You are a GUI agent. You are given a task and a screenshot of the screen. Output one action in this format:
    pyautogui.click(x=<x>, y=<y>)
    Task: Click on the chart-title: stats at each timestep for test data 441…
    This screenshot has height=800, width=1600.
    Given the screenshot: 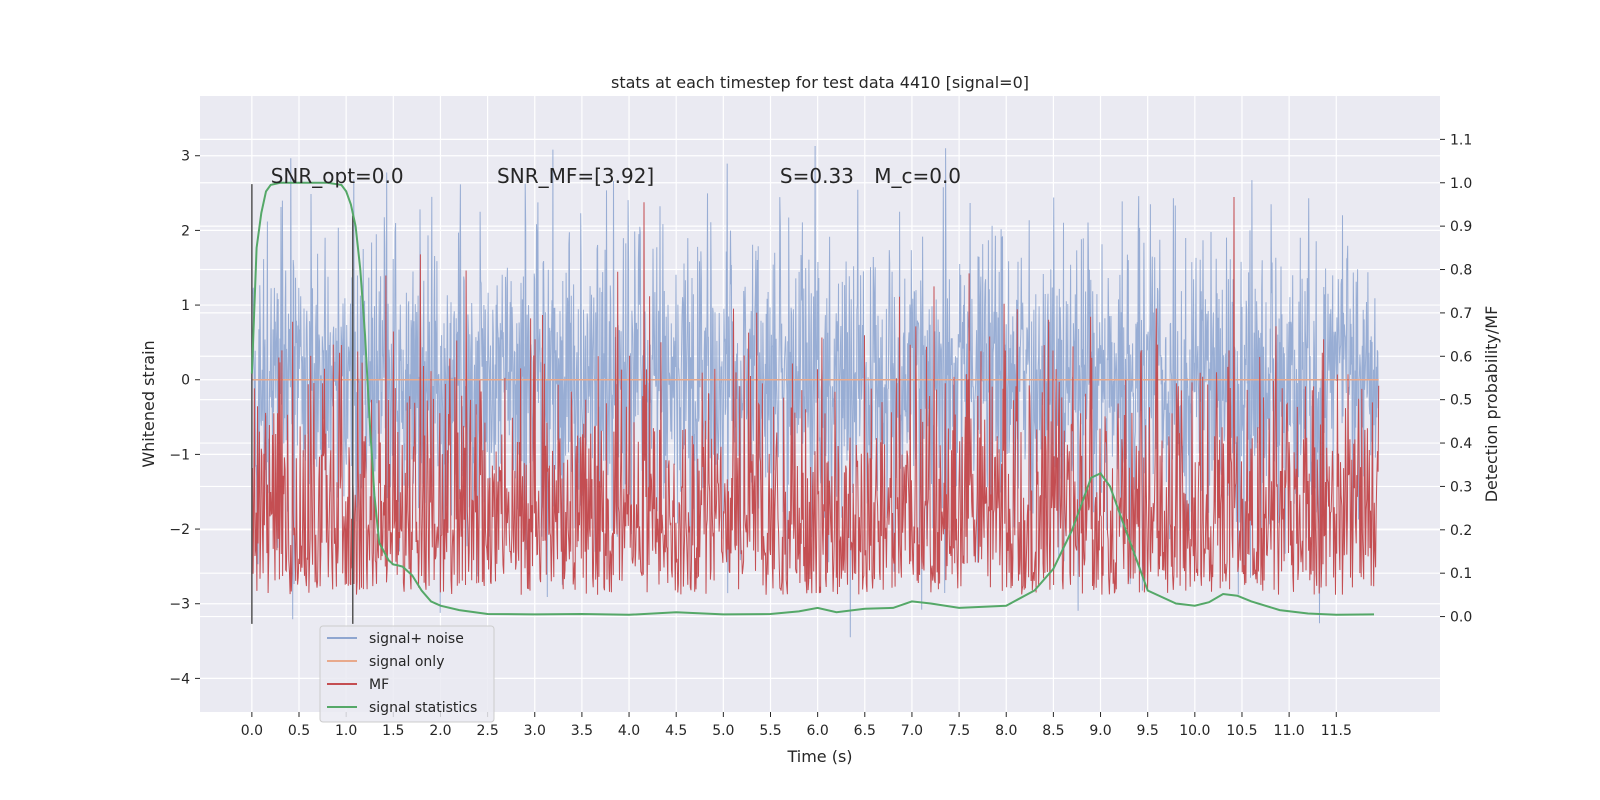 What is the action you would take?
    pyautogui.click(x=820, y=82)
    